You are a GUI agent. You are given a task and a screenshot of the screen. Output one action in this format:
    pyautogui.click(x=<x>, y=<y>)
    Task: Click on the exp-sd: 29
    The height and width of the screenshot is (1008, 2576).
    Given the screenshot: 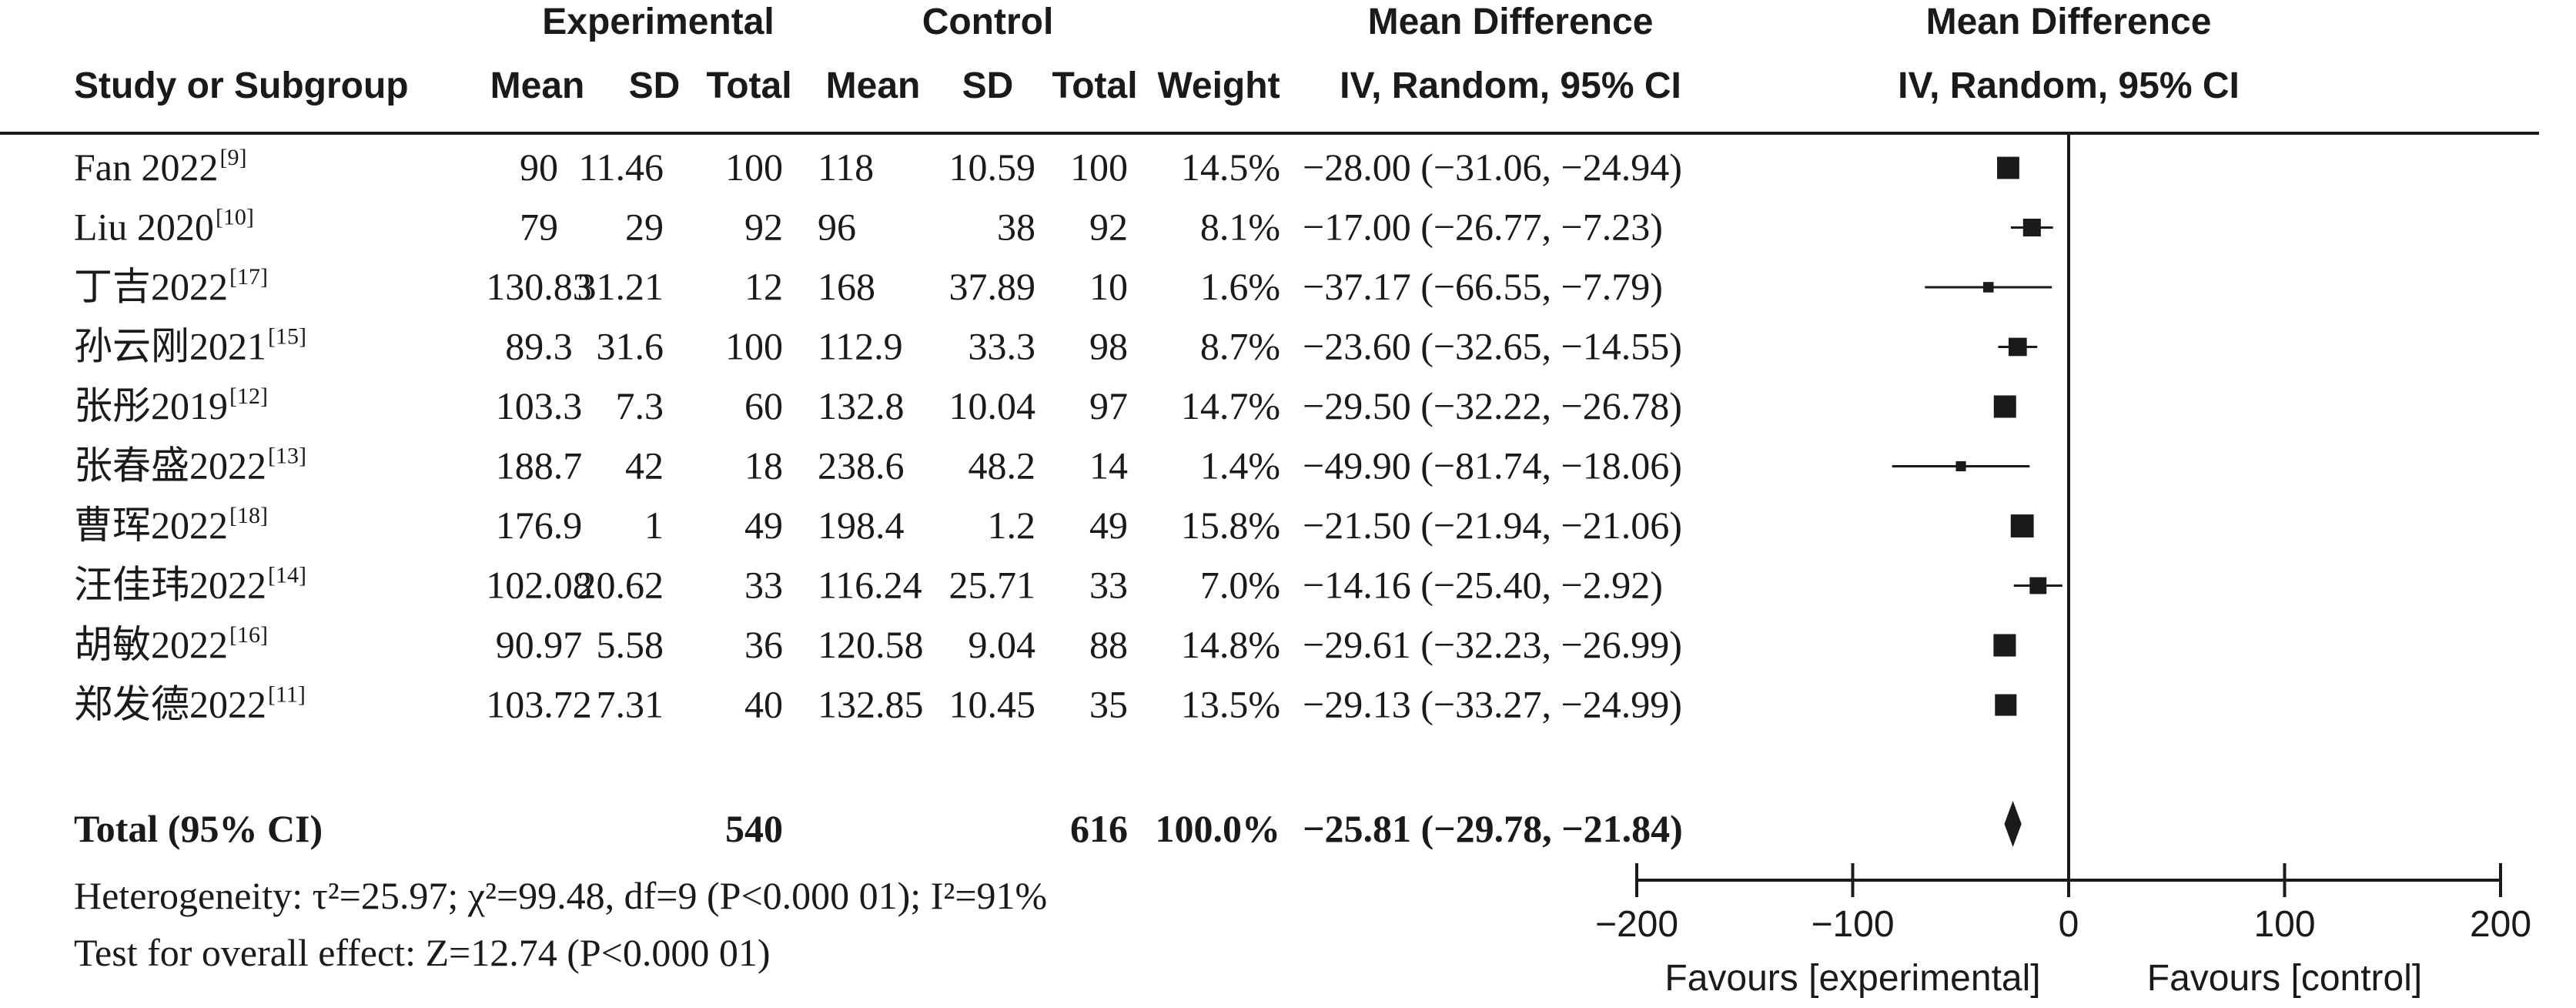 What is the action you would take?
    pyautogui.click(x=645, y=227)
    